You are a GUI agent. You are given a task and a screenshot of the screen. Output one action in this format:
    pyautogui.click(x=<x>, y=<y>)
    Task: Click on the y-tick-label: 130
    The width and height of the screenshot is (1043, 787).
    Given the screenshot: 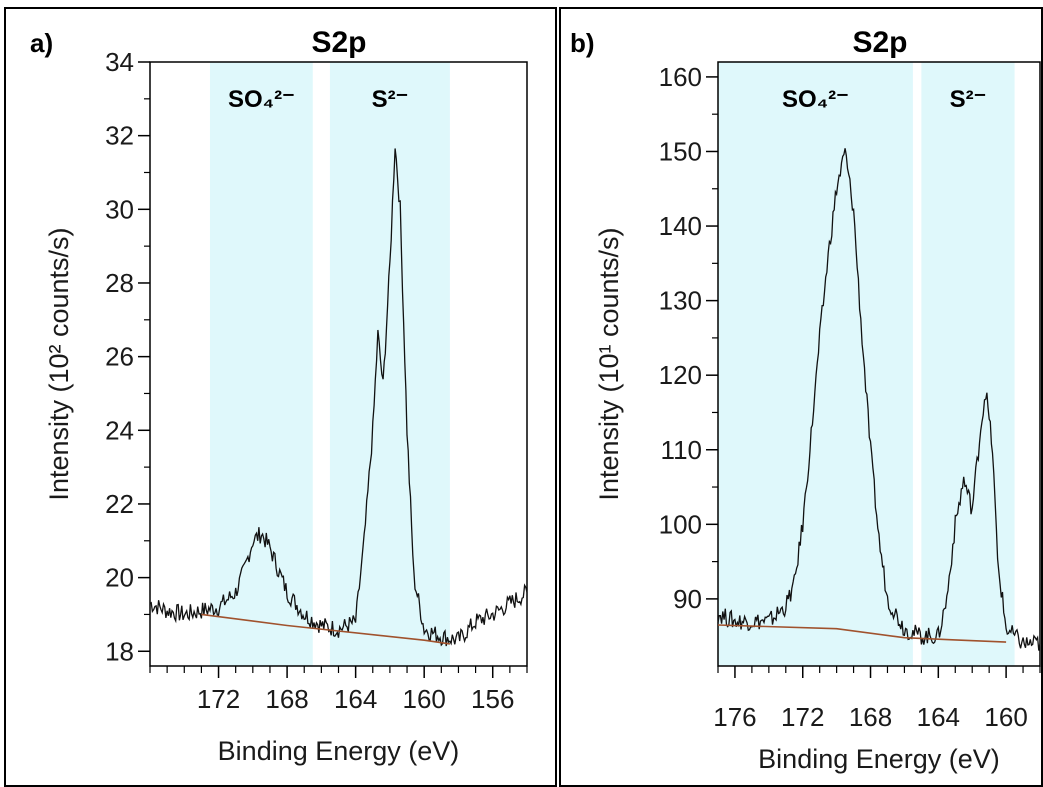 What is the action you would take?
    pyautogui.click(x=680, y=301)
    